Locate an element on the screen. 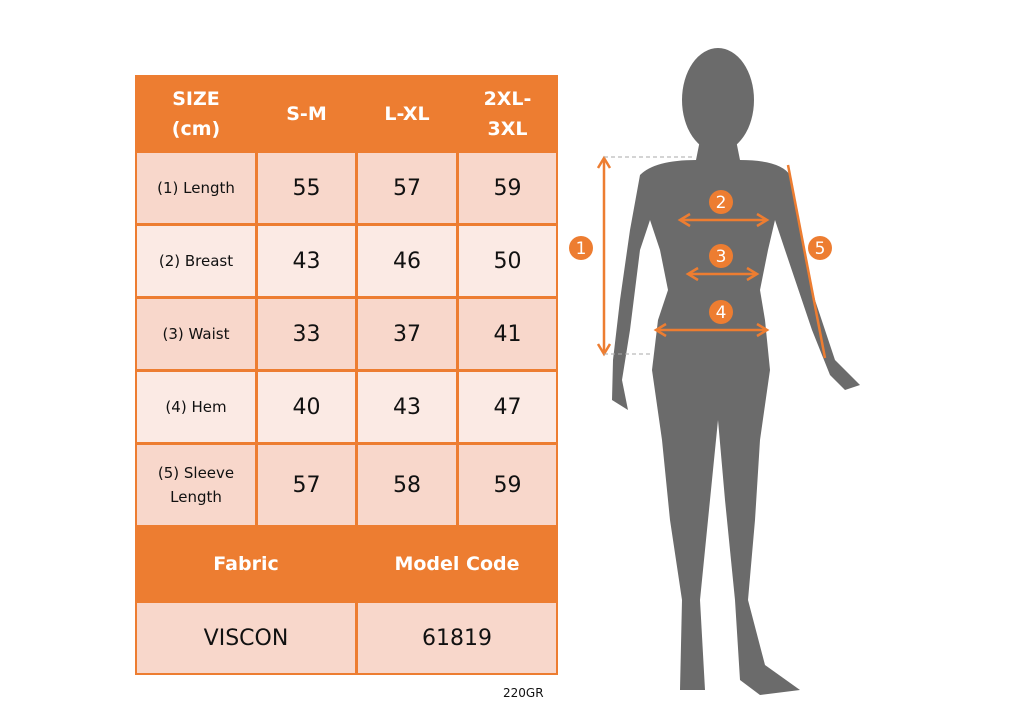 This screenshot has height=726, width=1024. measurement-value: 41 is located at coordinates (507, 334).